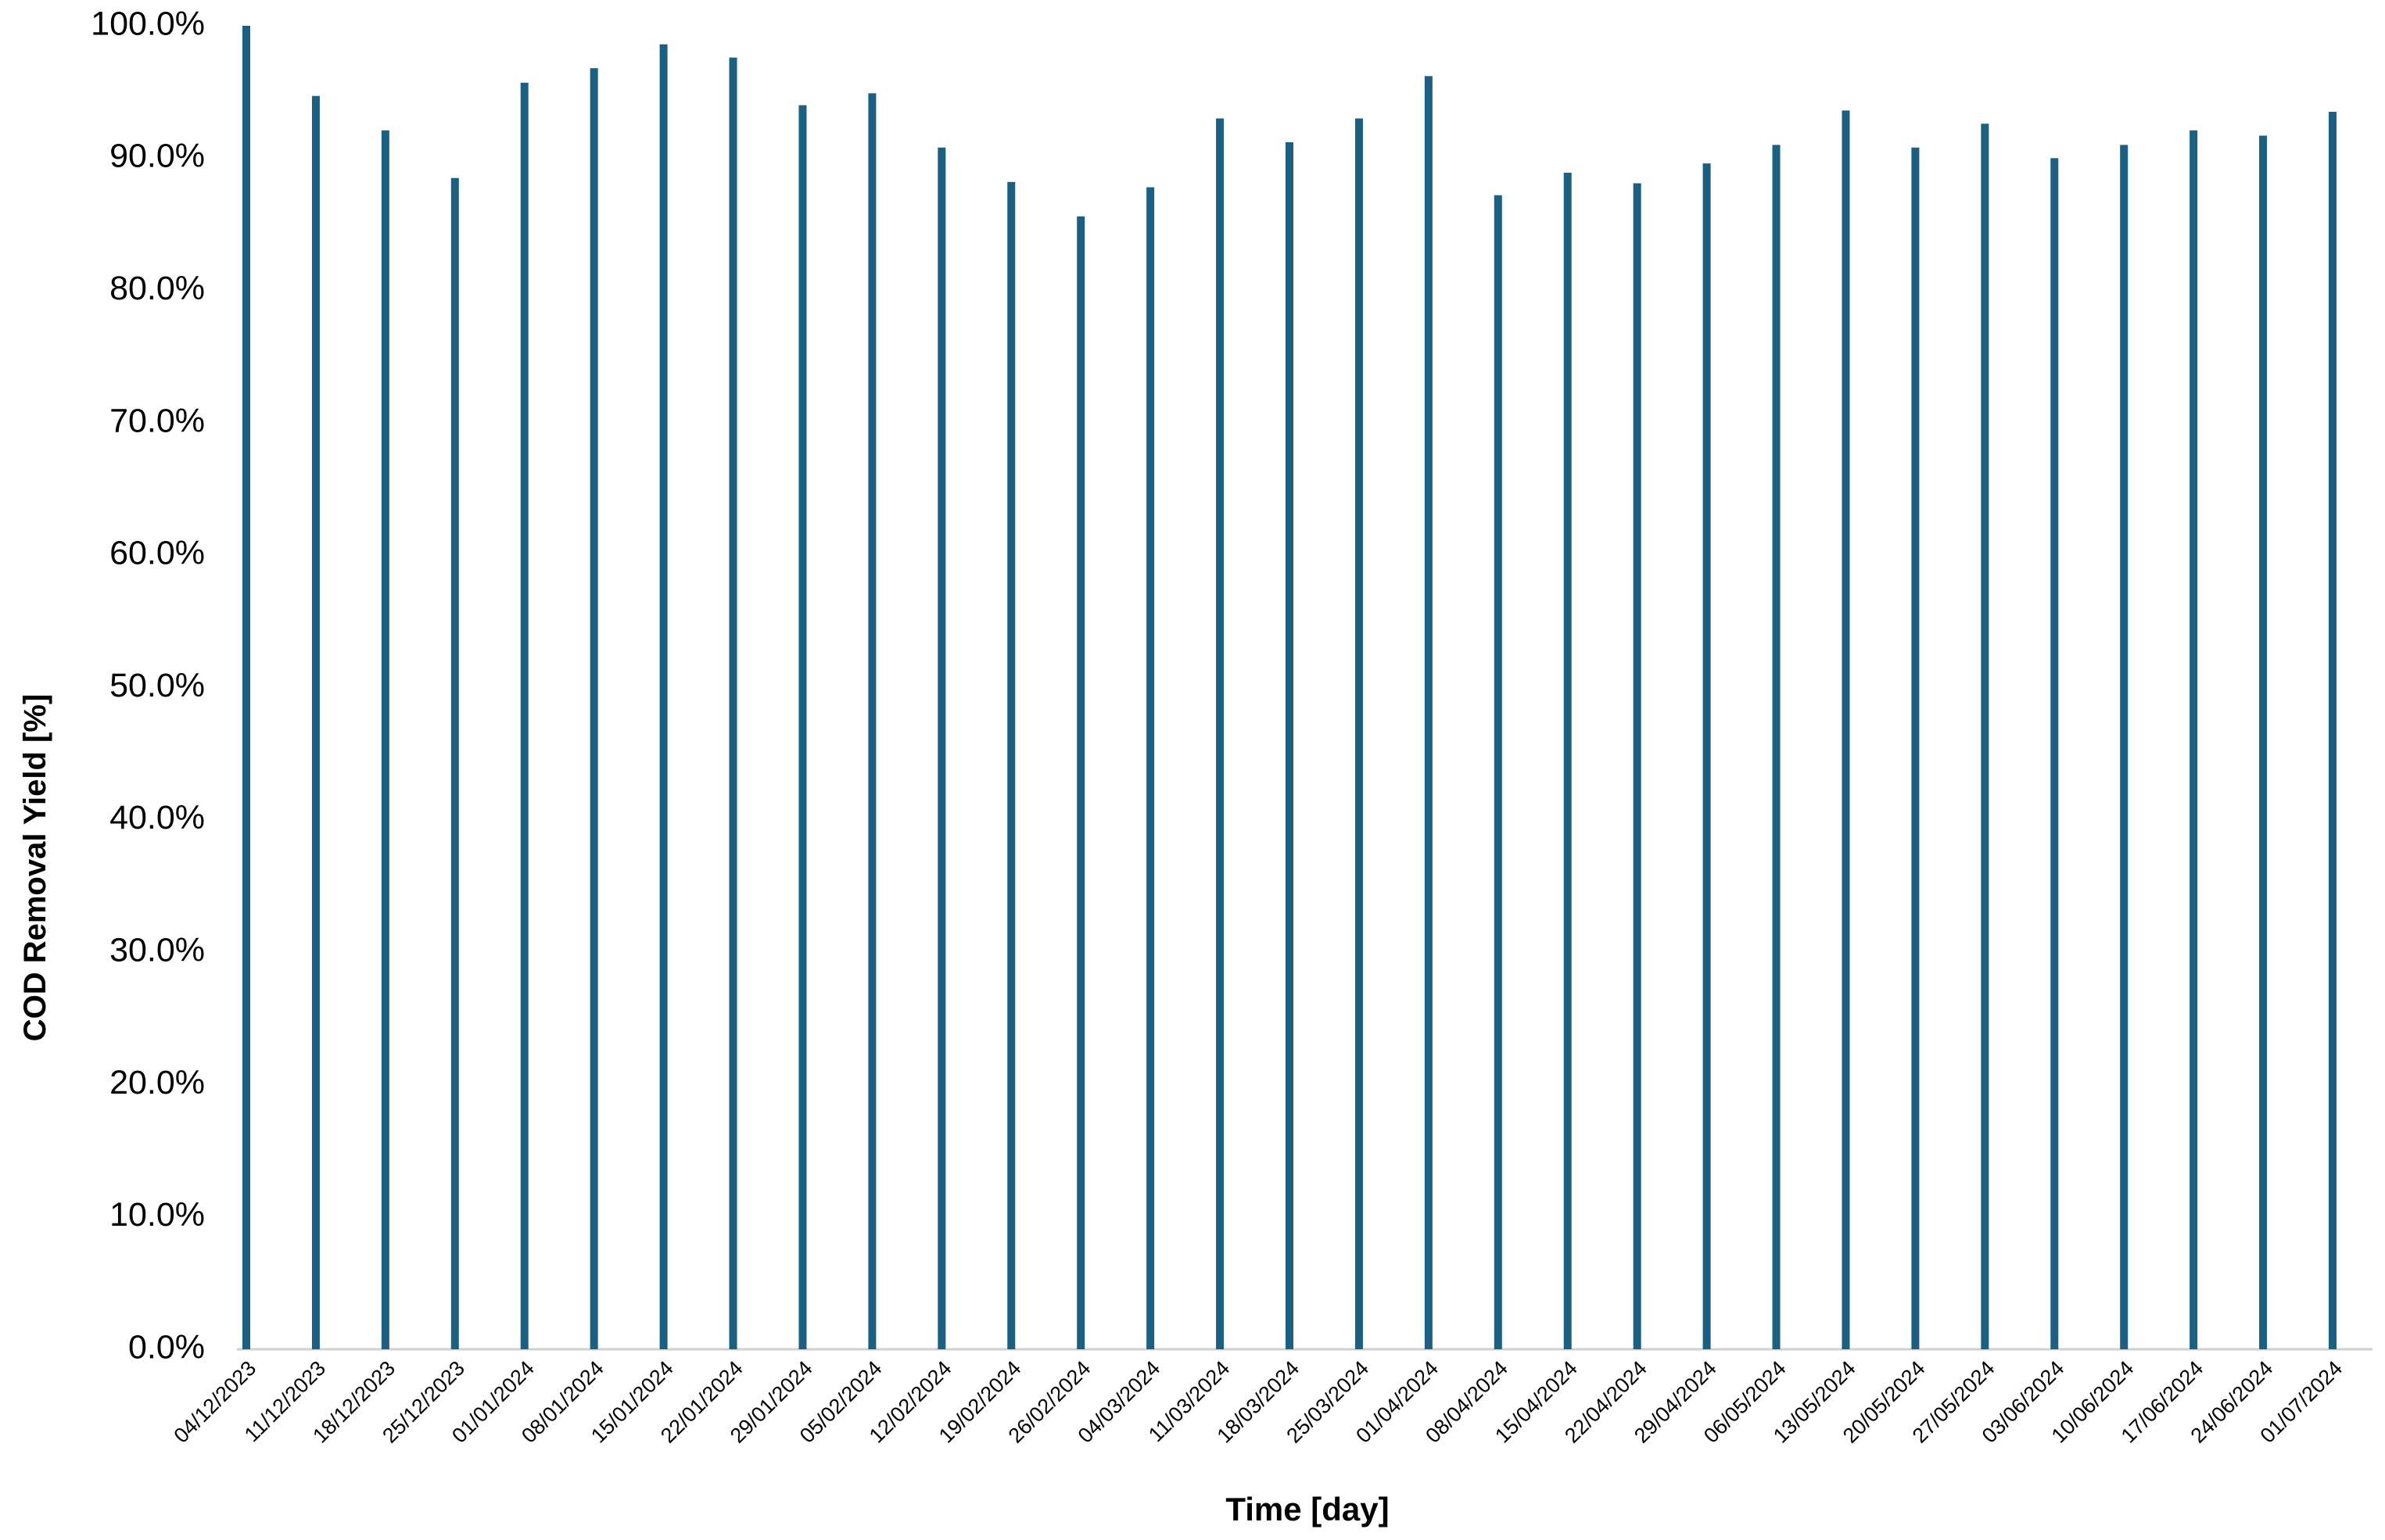  What do you see at coordinates (35, 868) in the screenshot?
I see `y-axis-title: COD Removal Yield [%]` at bounding box center [35, 868].